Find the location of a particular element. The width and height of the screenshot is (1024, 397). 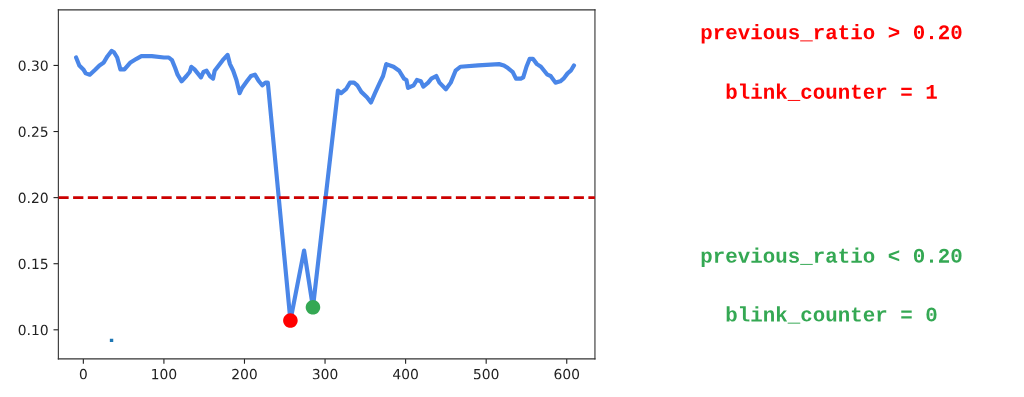

text: previous_ratio < 0.20 is located at coordinates (831, 257).